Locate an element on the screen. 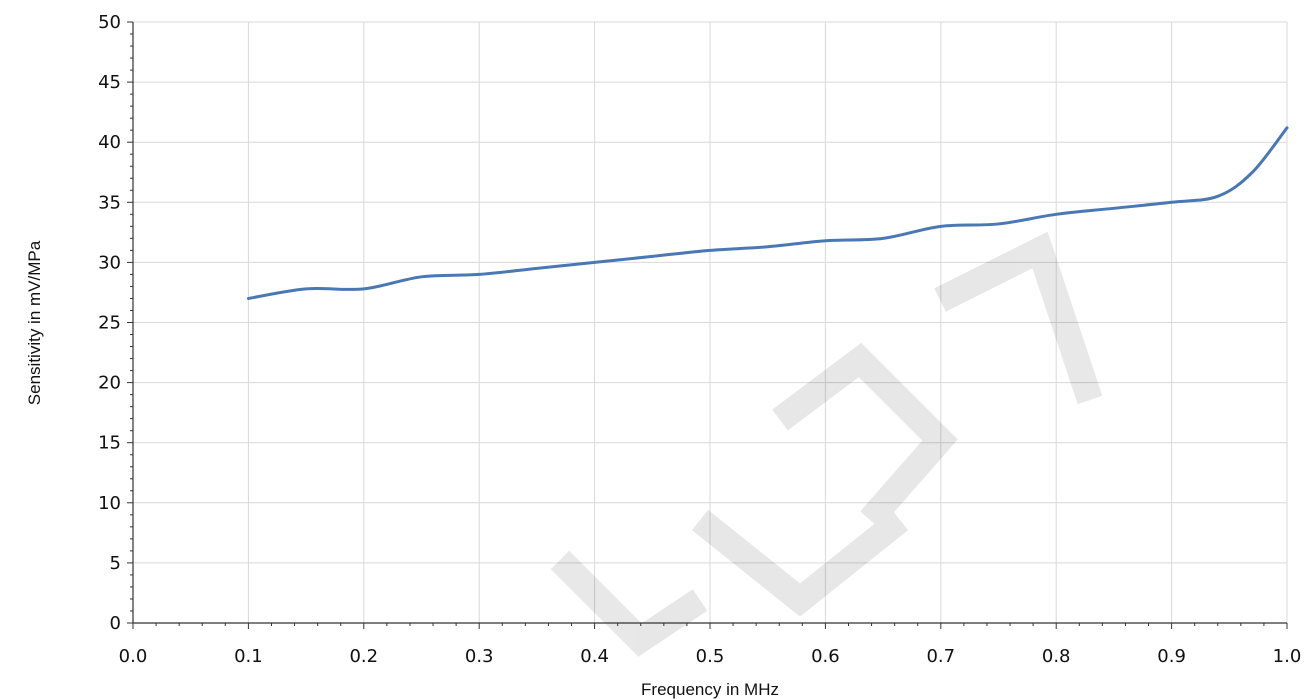 The width and height of the screenshot is (1311, 699). y-tick-label: 50 is located at coordinates (109, 22).